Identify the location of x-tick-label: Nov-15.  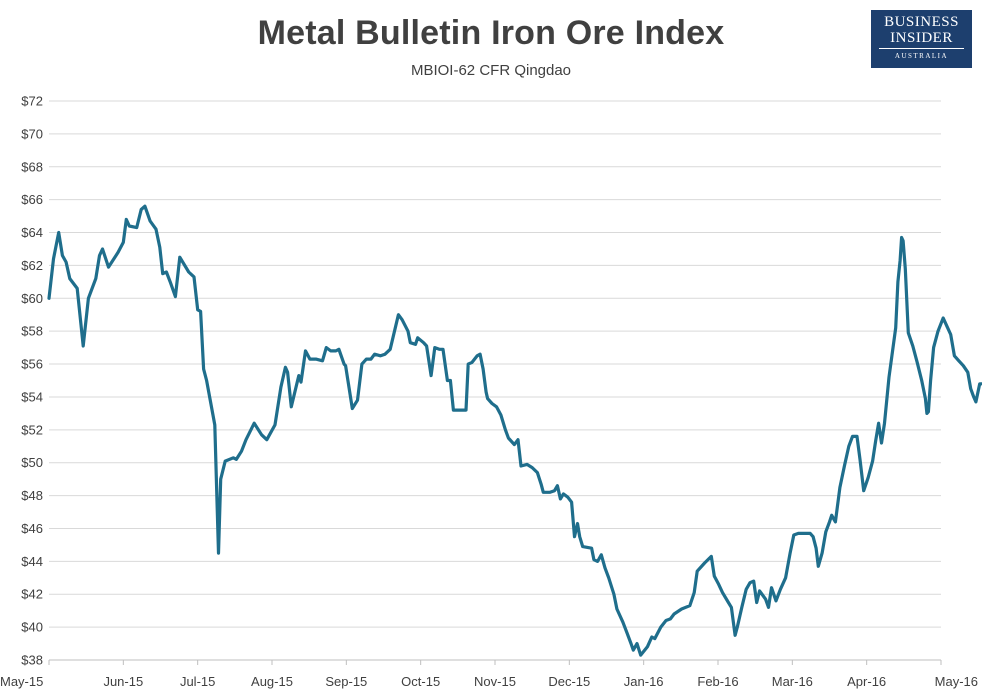
(495, 681).